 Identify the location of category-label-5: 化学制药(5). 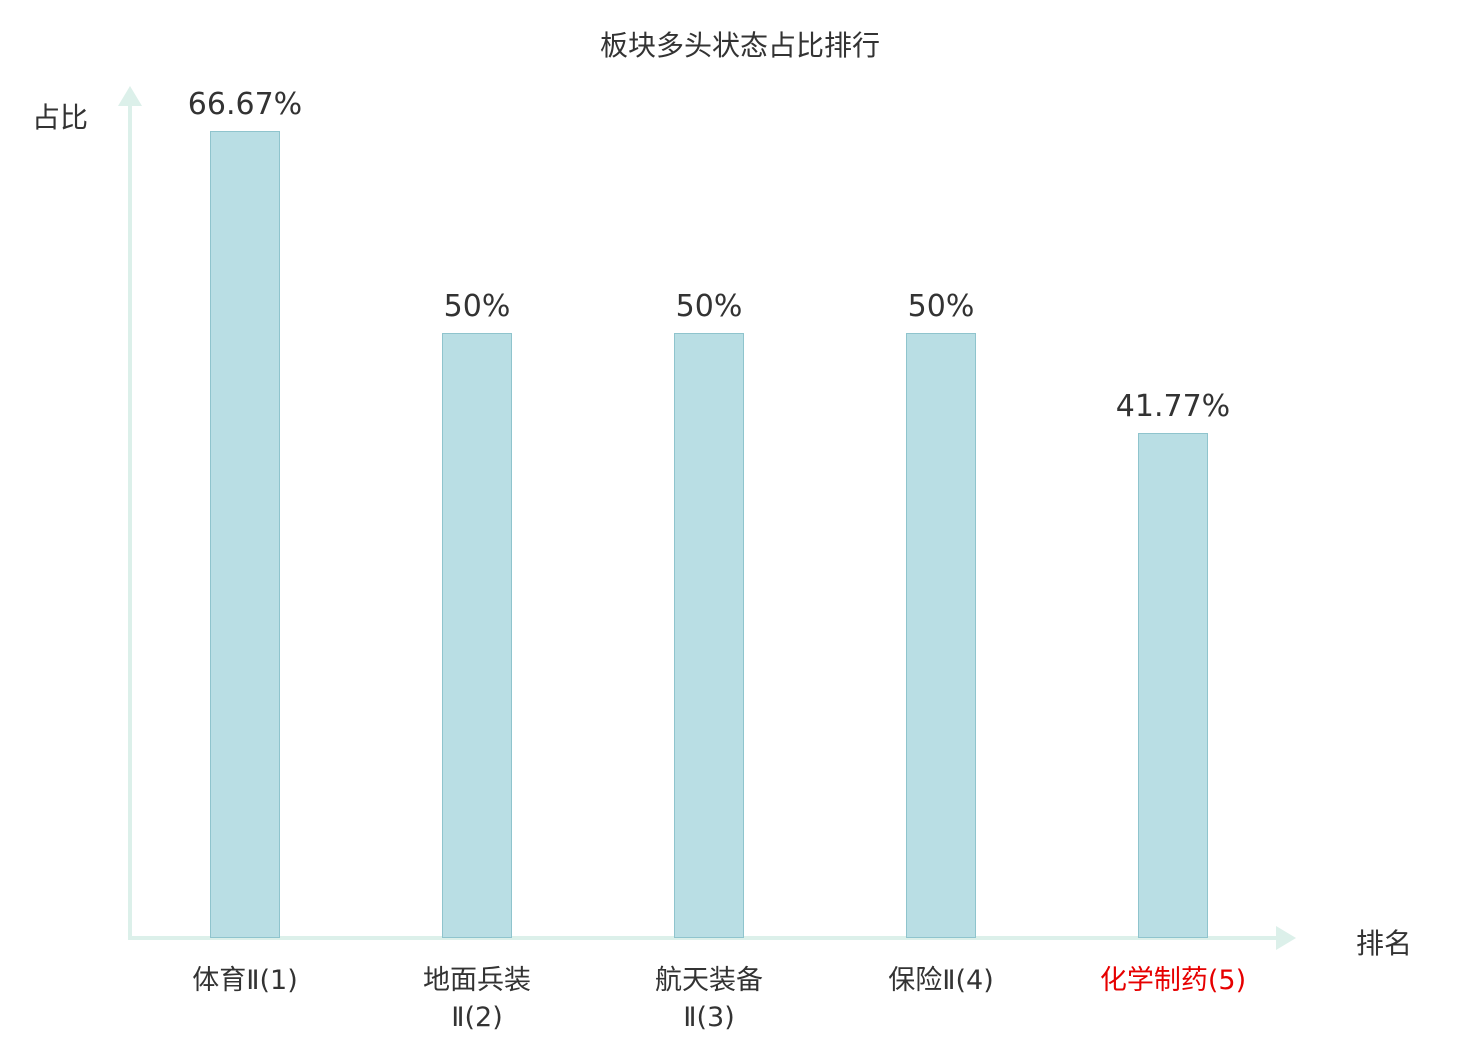
(1173, 980).